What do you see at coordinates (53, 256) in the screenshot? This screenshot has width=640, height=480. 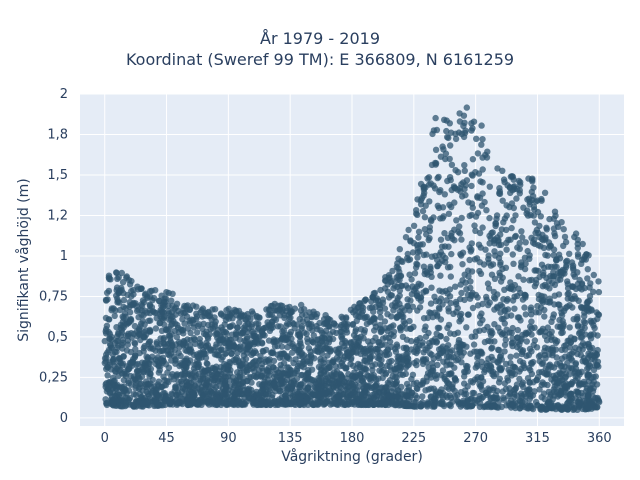 I see `y-axis-ticks: 0 0,25 0,5 0,75 1 1,2 1,5 1,8 2` at bounding box center [53, 256].